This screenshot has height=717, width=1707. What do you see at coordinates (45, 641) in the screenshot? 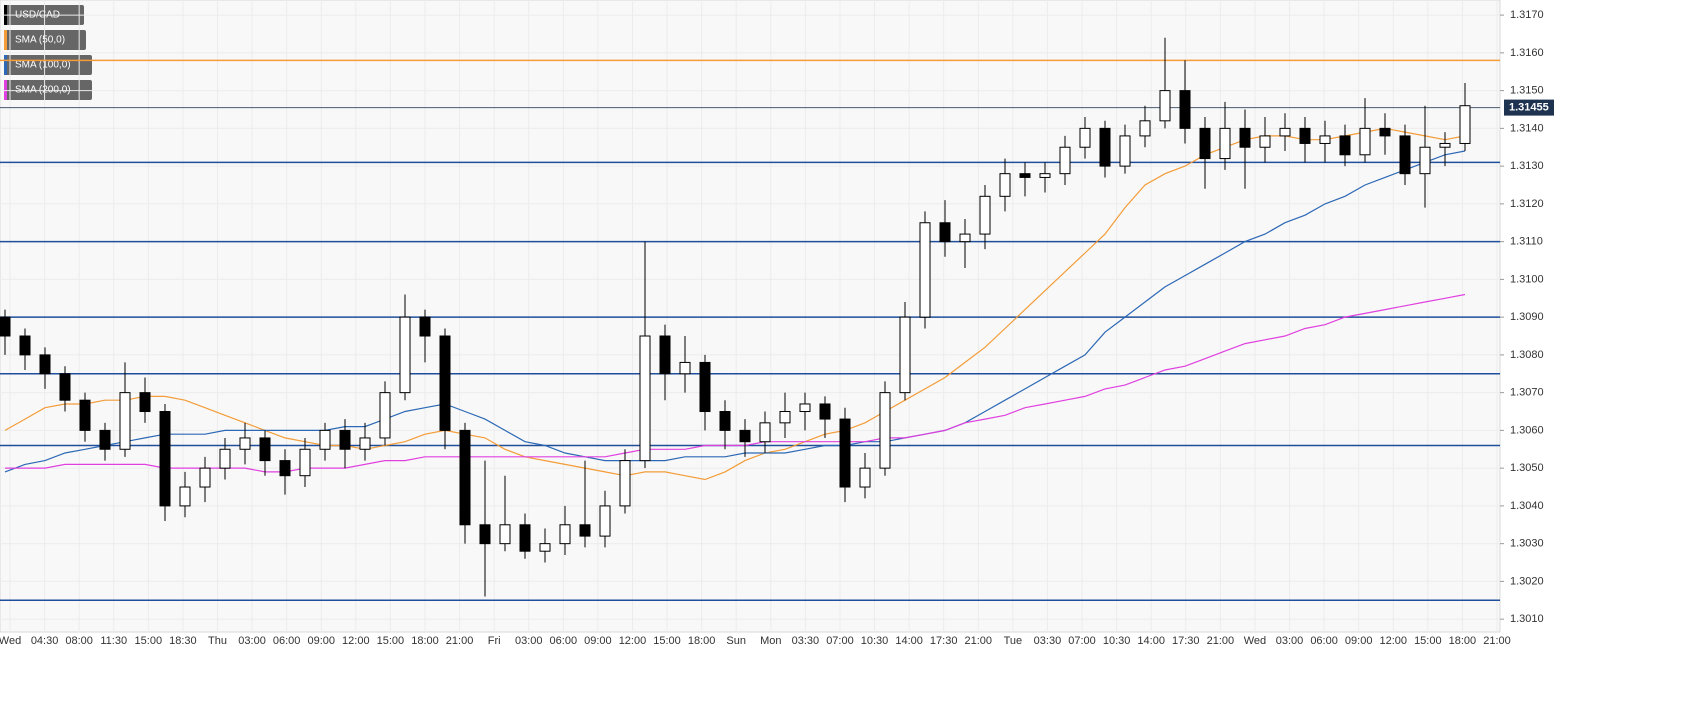
I see `x-tick-label: 04:30` at bounding box center [45, 641].